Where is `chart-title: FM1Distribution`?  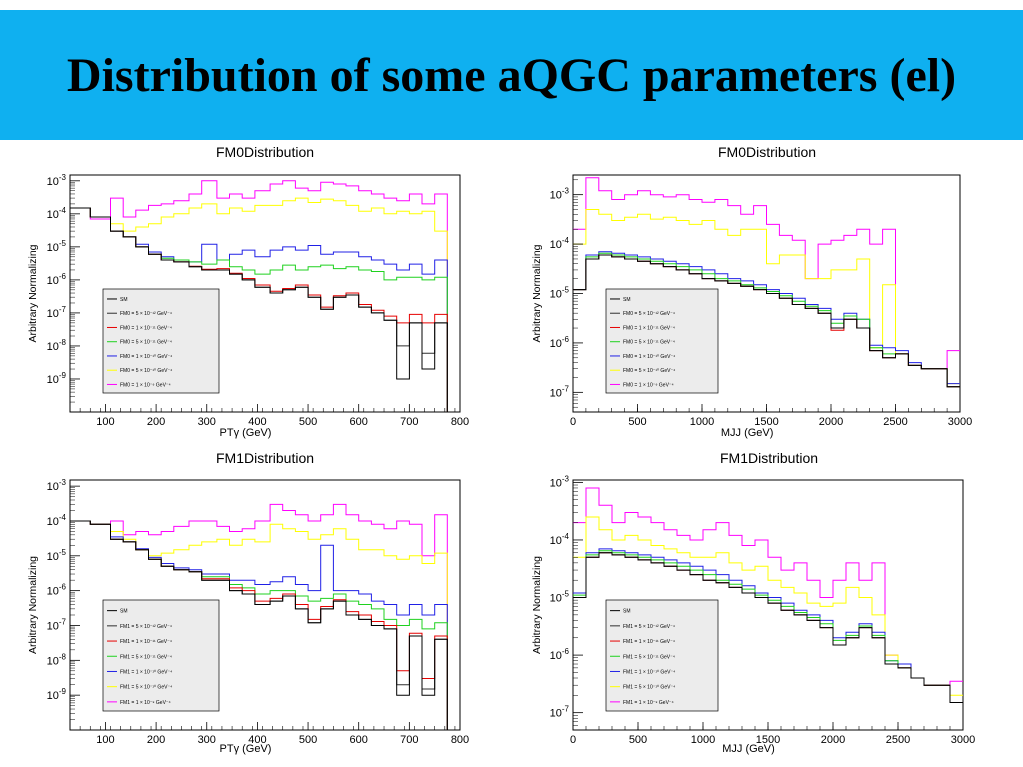
chart-title: FM1Distribution is located at coordinates (265, 458).